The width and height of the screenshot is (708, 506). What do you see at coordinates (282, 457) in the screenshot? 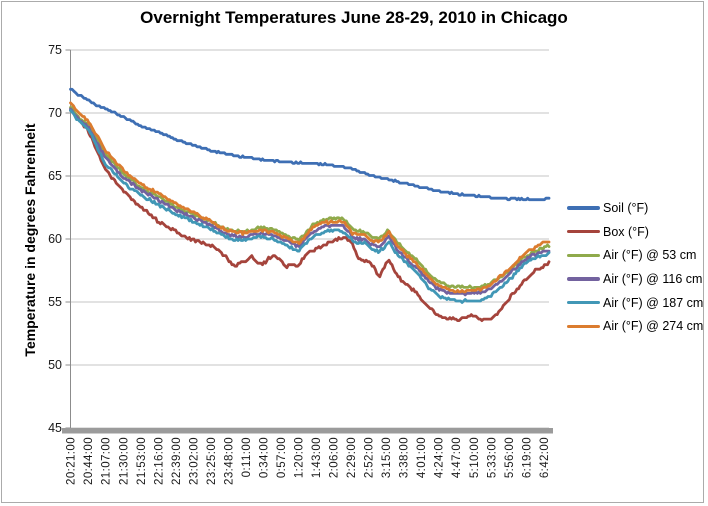
I see `x-tick-label-12: 0:57:00` at bounding box center [282, 457].